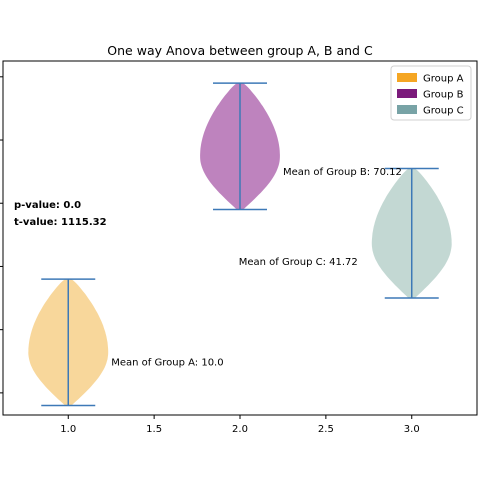  Describe the element at coordinates (326, 429) in the screenshot. I see `x-tick-label: 2.5` at that location.